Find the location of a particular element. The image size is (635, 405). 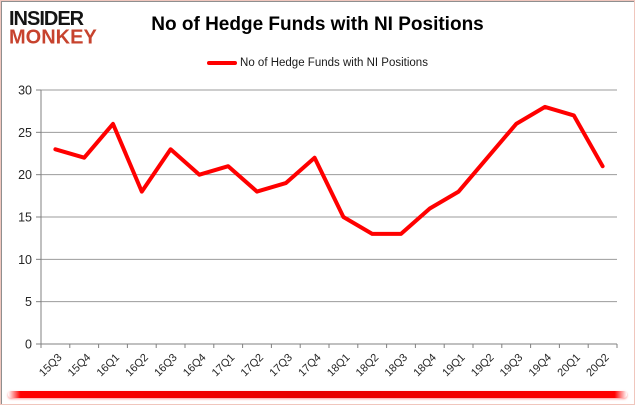

logo-line-monkey: MONKEY is located at coordinates (53, 37).